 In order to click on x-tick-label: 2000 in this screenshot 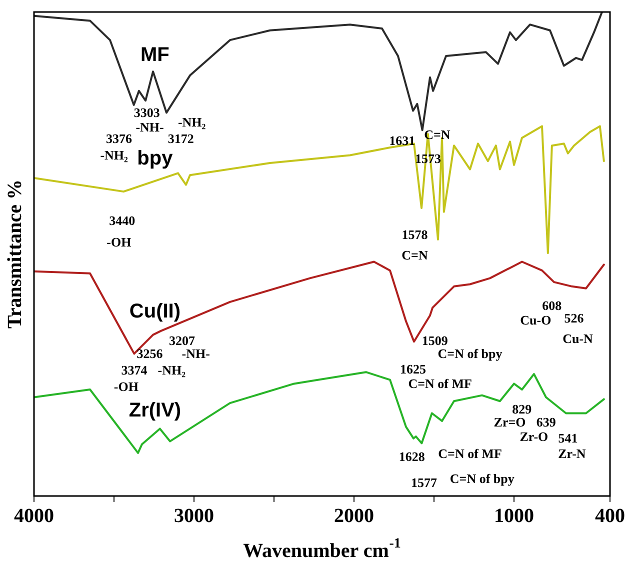, I will do `click(354, 516)`.